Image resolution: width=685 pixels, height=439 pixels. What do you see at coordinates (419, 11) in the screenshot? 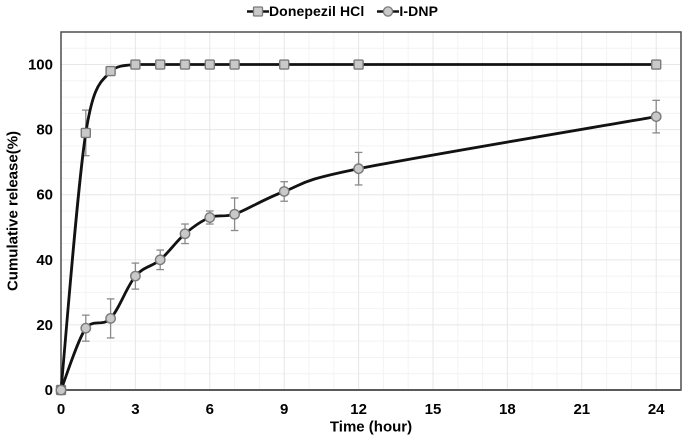
I see `legend-label-i-dnp: I-DNP` at bounding box center [419, 11].